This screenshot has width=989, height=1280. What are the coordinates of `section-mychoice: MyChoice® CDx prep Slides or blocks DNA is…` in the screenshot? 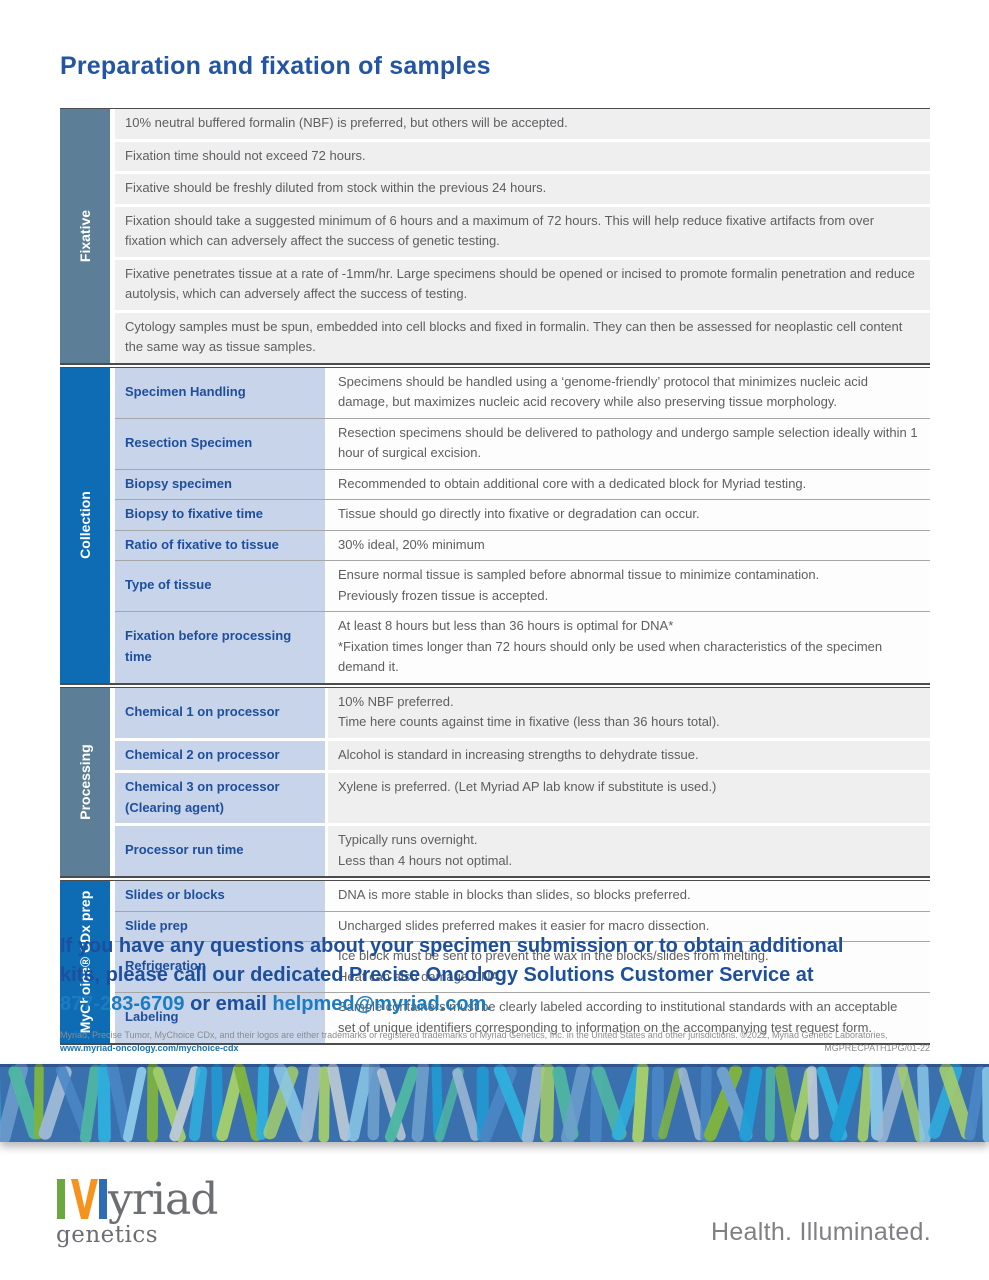 It's located at (495, 962).